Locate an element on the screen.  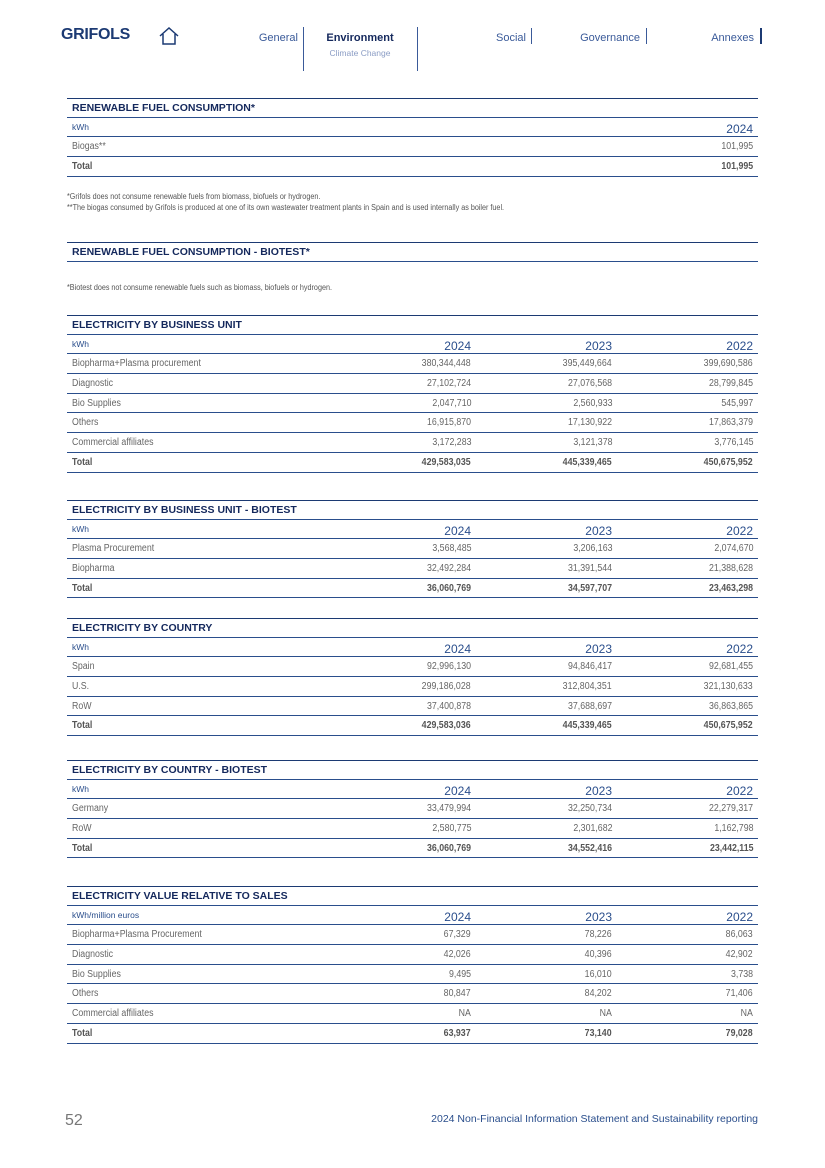
nav-item: General is located at coordinates (278, 38).